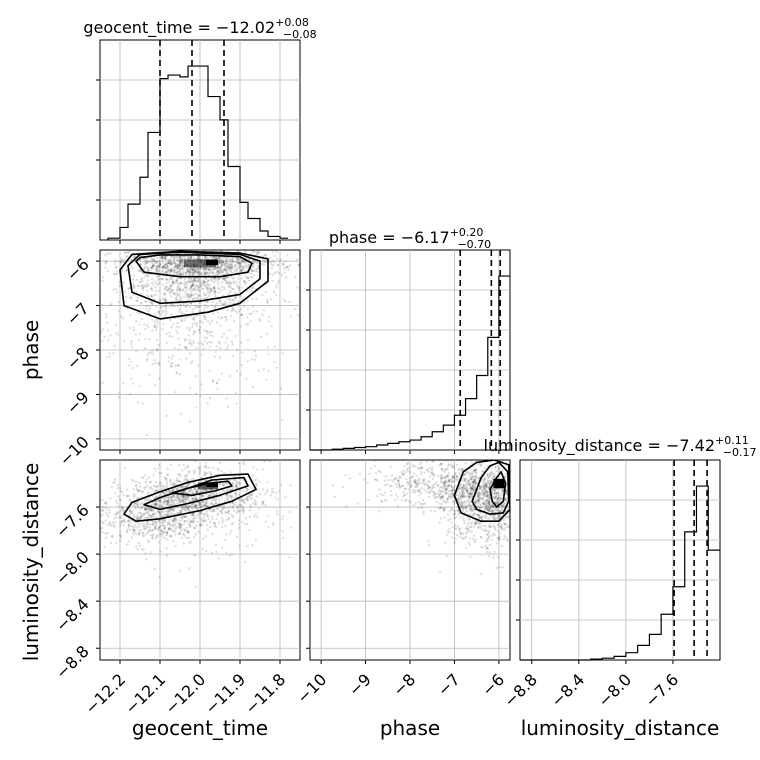 This screenshot has width=760, height=760. Describe the element at coordinates (365, 237) in the screenshot. I see `title-phase-prefix: phase =` at that location.